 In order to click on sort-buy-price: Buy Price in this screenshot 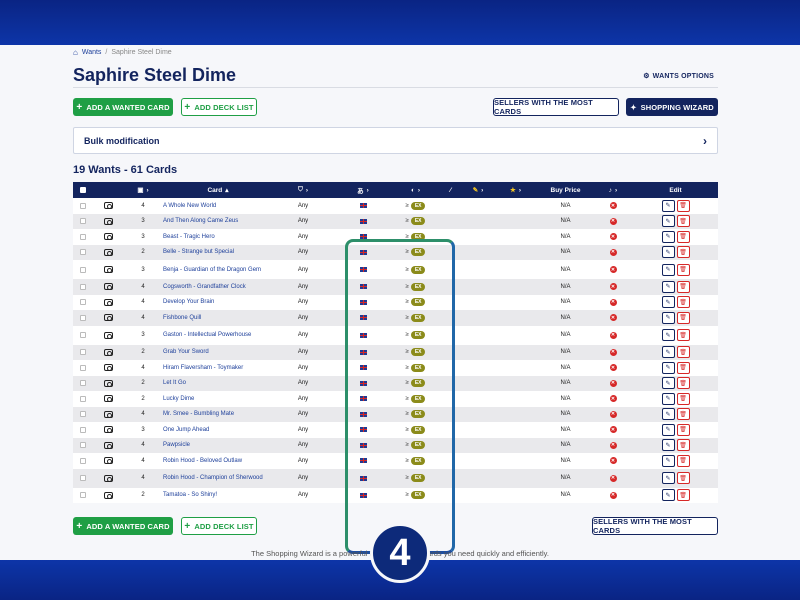, I will do `click(565, 190)`.